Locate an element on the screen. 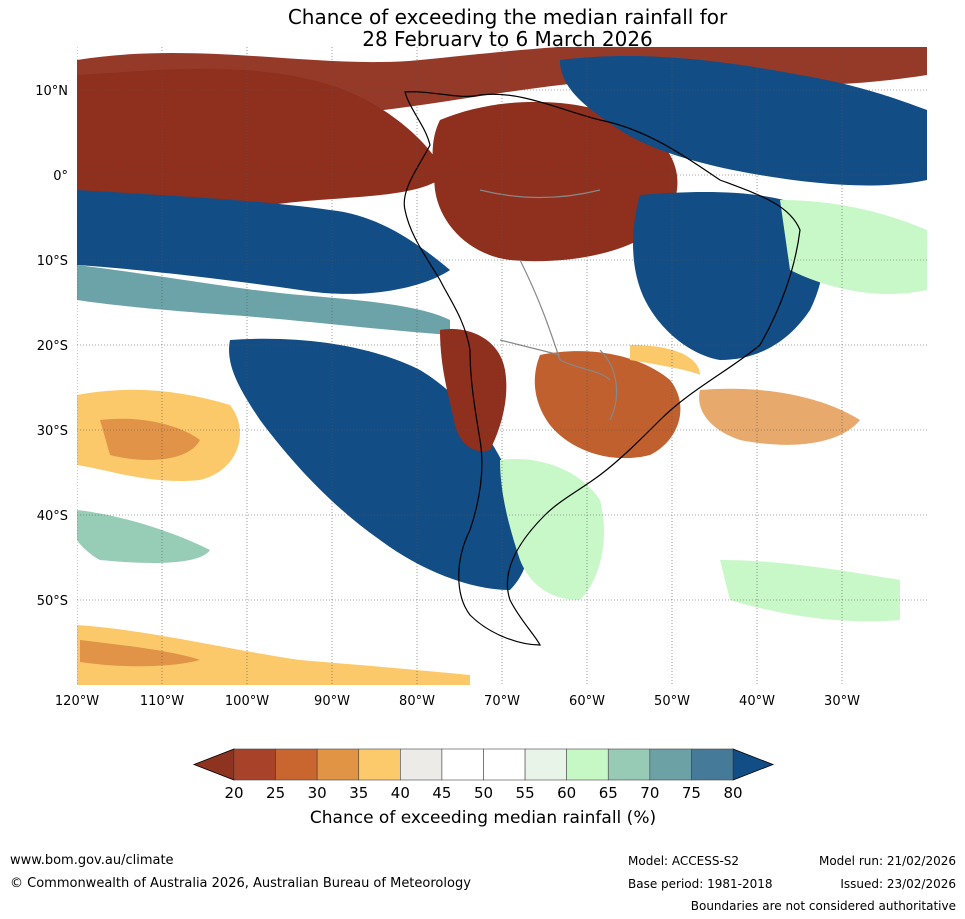 The image size is (965, 919). region-pacific-south-dry-core is located at coordinates (150, 439).